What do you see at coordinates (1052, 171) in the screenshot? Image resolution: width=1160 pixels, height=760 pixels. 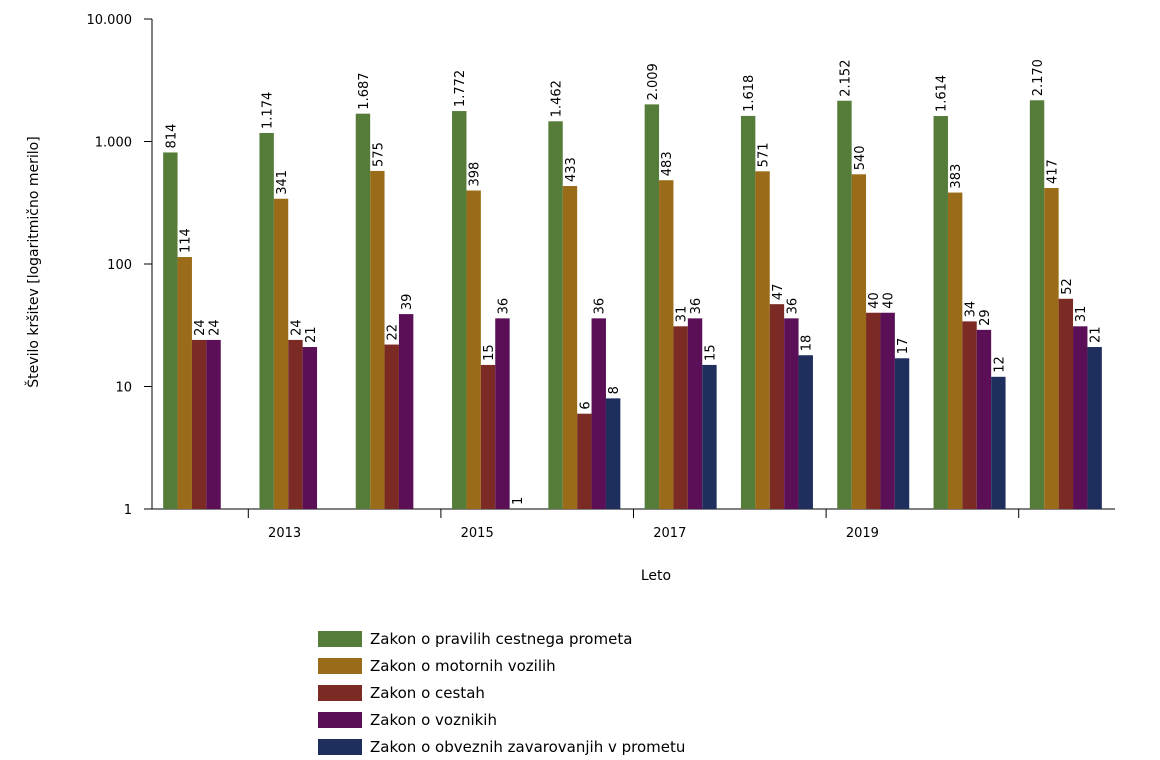 I see `data-label: 417` at bounding box center [1052, 171].